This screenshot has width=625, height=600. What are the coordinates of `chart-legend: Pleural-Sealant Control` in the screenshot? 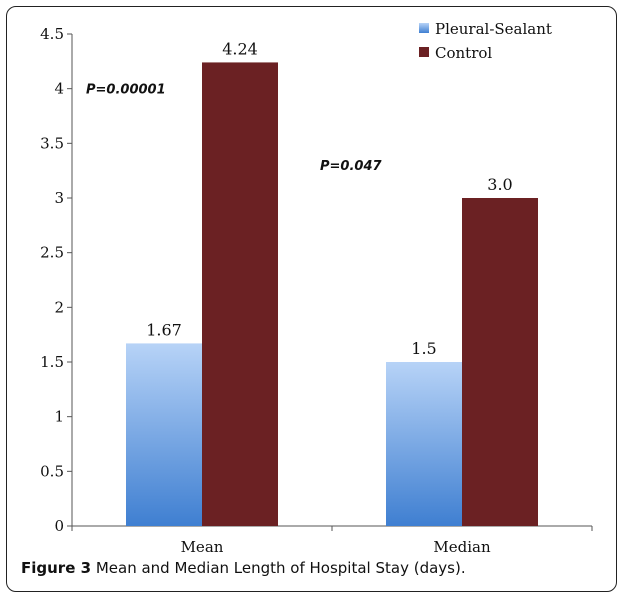 It's located at (485, 41).